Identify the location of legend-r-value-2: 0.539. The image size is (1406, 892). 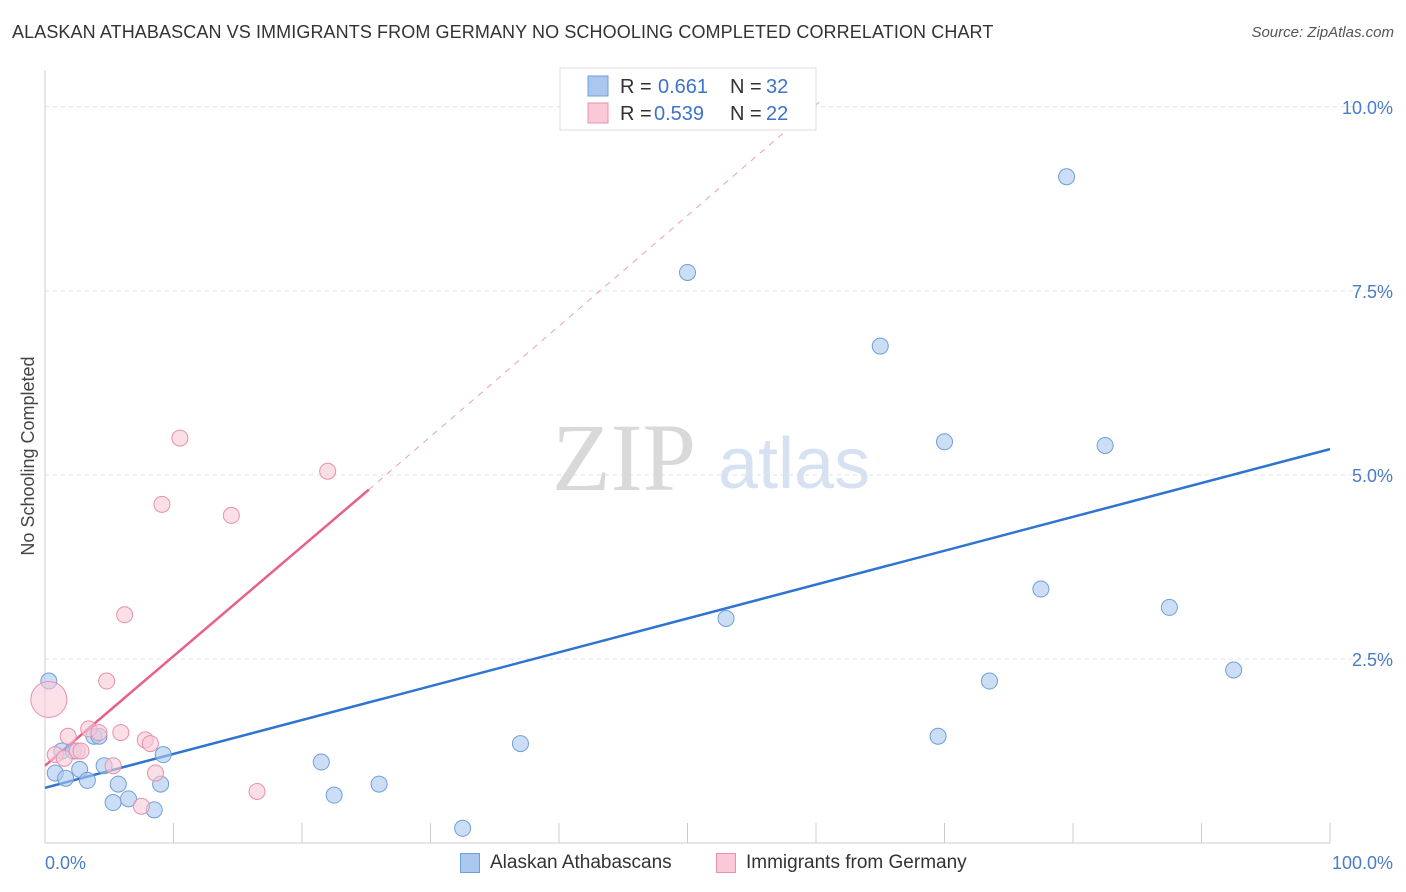
(679, 114).